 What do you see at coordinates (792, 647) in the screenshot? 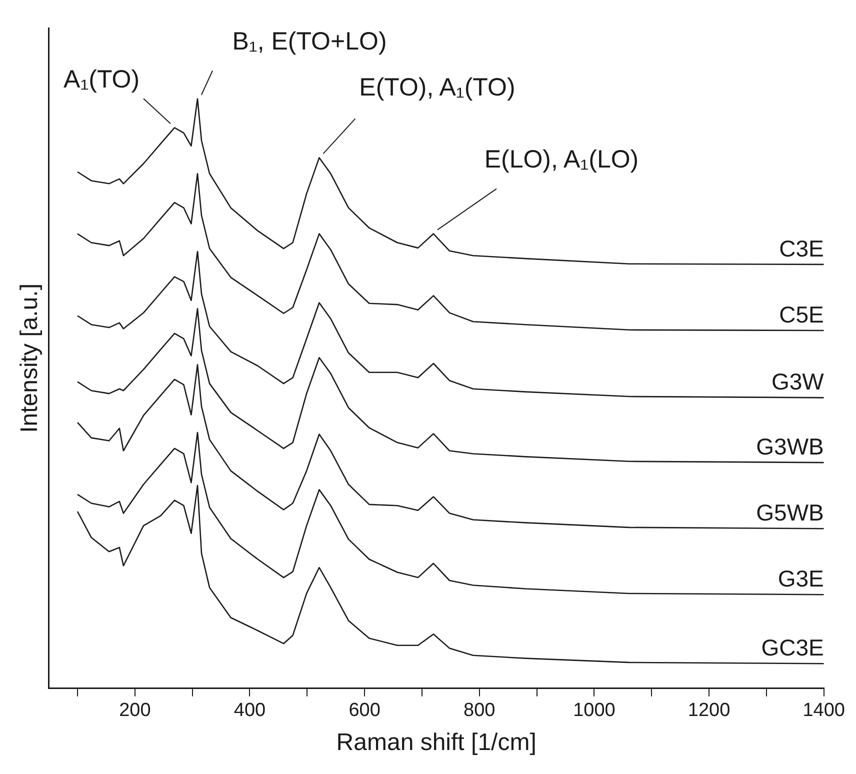
I see `series-label: GC3E` at bounding box center [792, 647].